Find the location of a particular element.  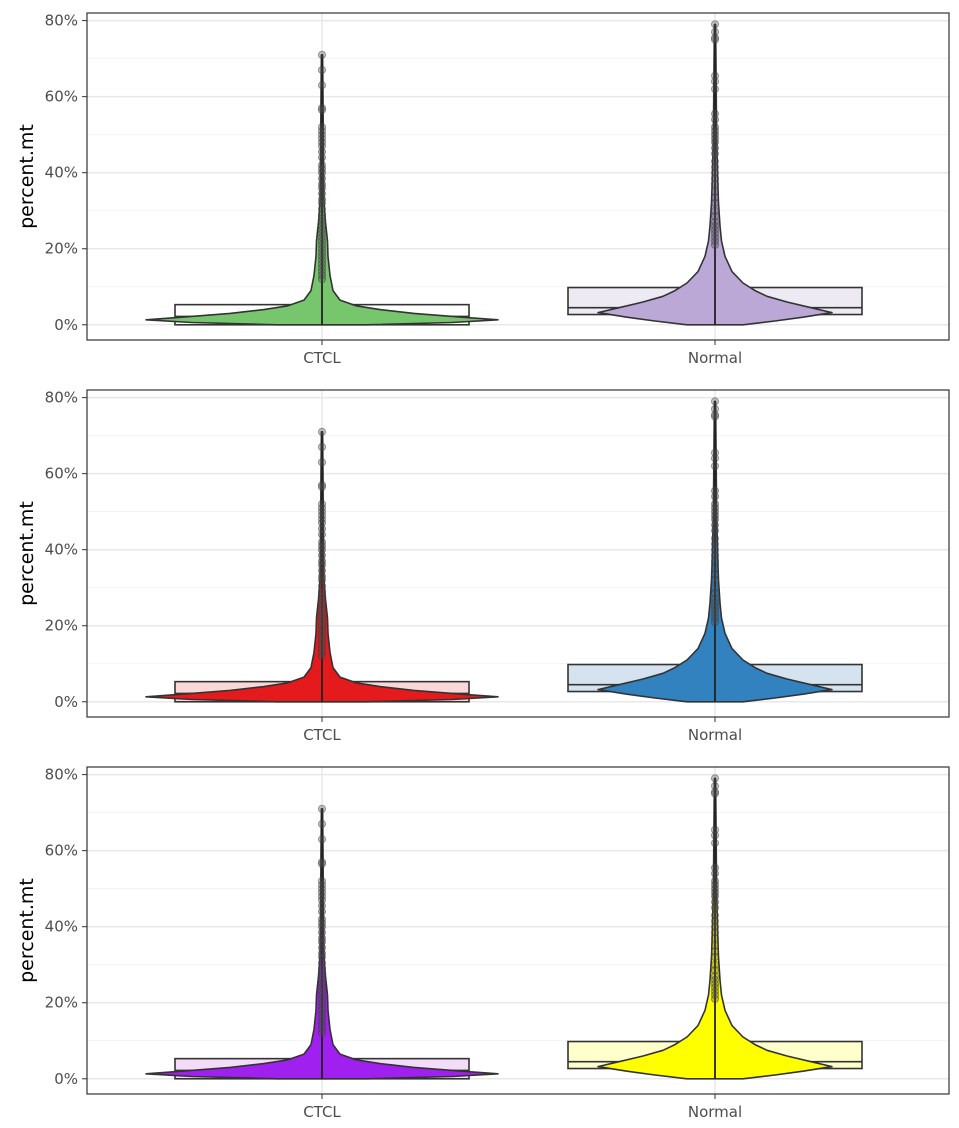

y-tick-label: 80% is located at coordinates (61, 398).